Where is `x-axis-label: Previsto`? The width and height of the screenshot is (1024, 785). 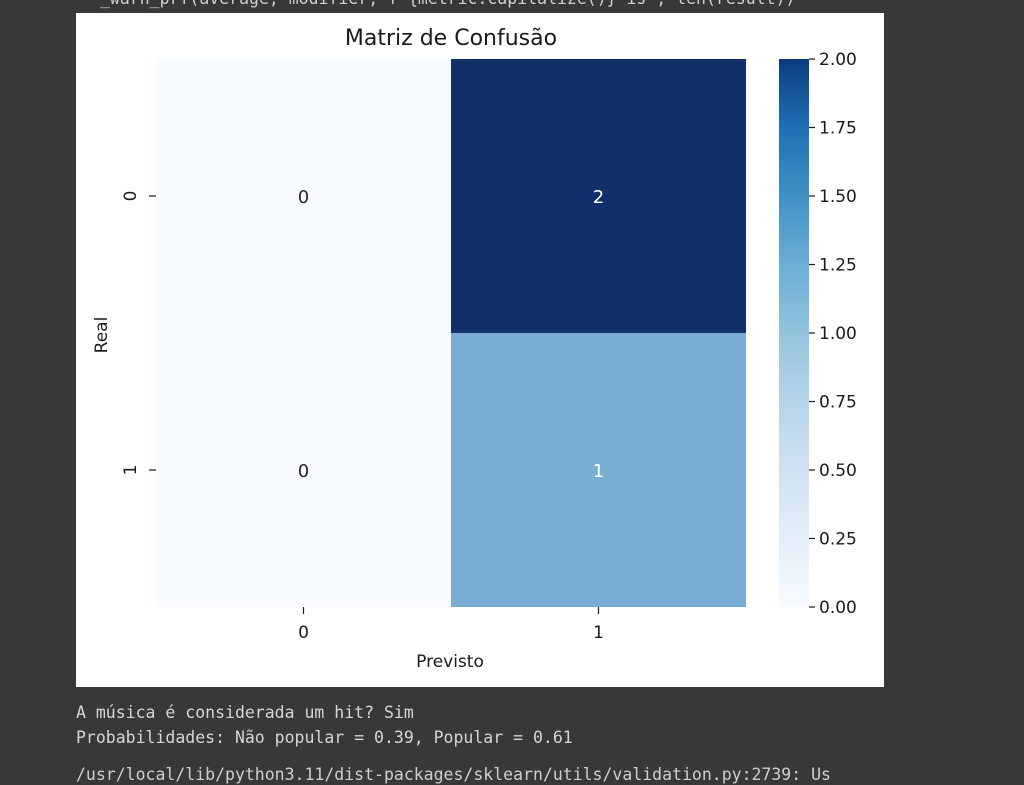 x-axis-label: Previsto is located at coordinates (450, 662).